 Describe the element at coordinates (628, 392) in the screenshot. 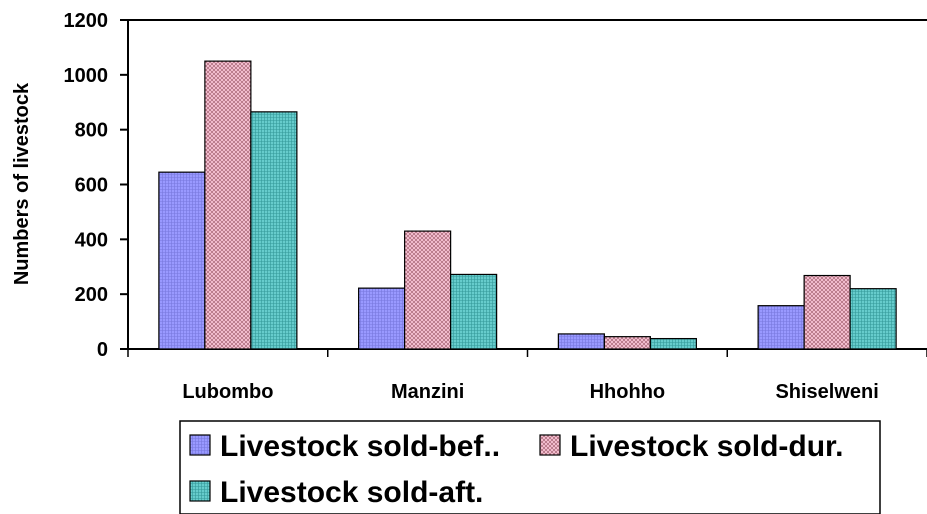

I see `x-tick-label-2: Hhohho` at that location.